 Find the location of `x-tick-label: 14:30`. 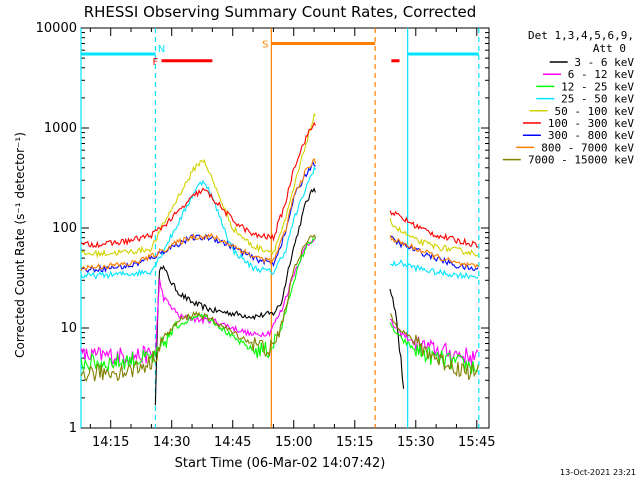

x-tick-label: 14:30 is located at coordinates (171, 442).